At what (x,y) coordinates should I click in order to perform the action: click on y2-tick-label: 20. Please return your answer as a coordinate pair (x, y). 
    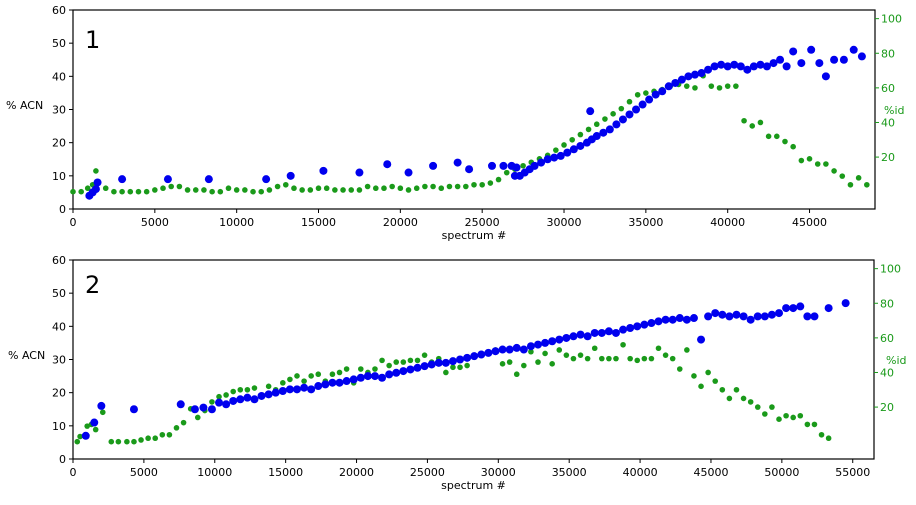
    Looking at the image, I should click on (887, 407).